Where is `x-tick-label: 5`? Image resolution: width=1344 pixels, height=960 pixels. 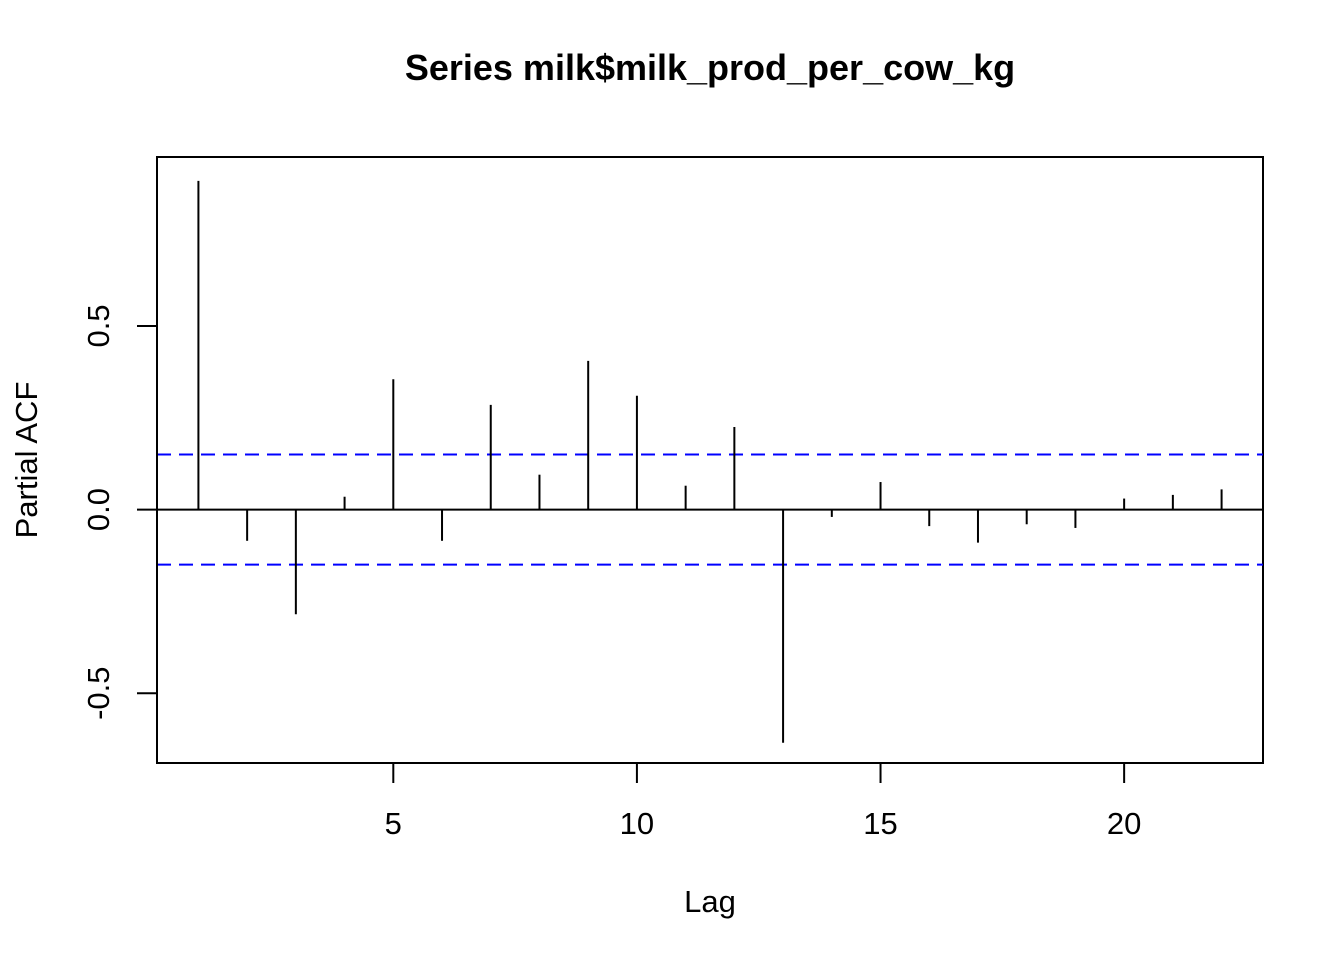 x-tick-label: 5 is located at coordinates (393, 823).